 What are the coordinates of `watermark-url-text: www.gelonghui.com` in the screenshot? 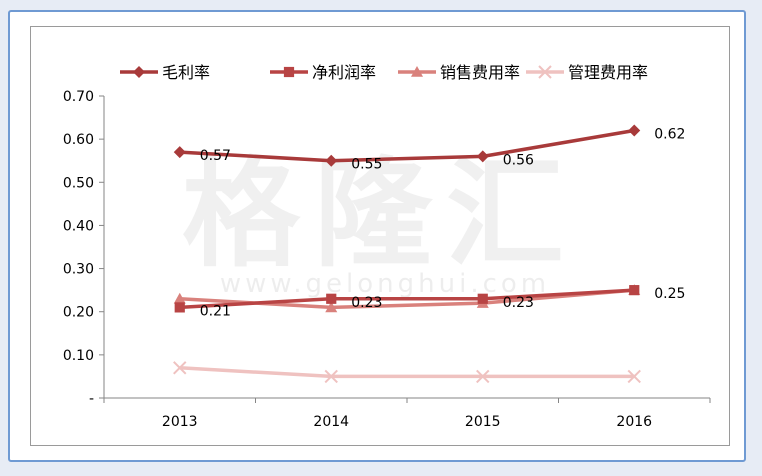 It's located at (385, 284).